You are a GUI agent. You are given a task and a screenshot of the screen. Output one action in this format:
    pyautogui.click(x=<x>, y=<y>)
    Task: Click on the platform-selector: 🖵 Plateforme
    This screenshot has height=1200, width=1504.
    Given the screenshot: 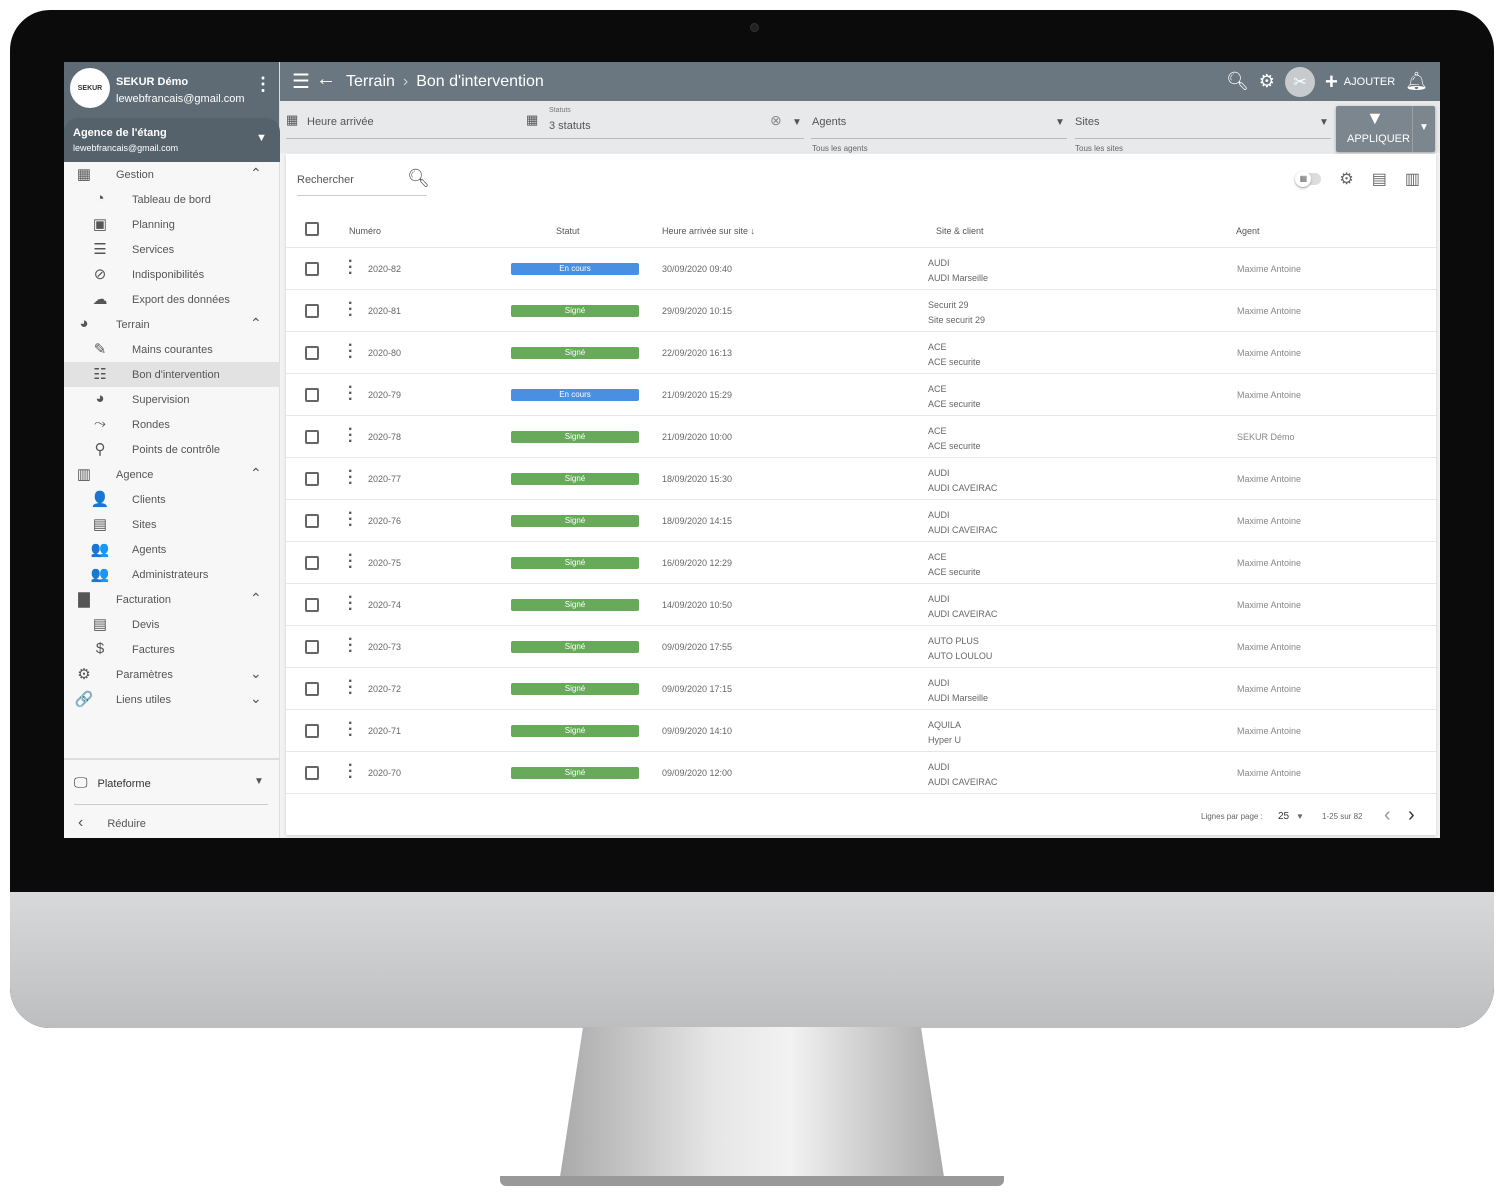 What is the action you would take?
    pyautogui.click(x=112, y=782)
    